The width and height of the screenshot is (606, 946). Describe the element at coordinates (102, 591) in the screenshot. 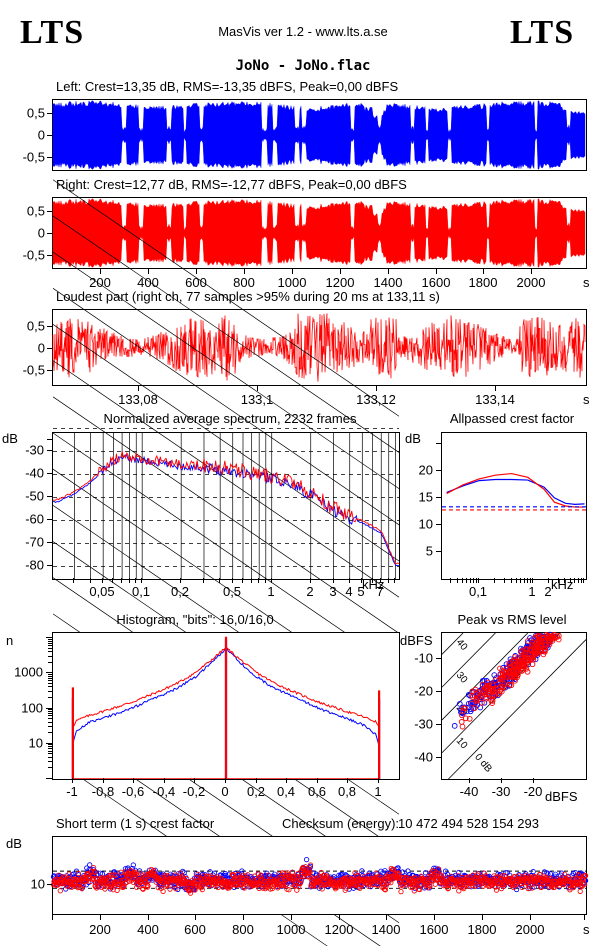

I see `spectrum-xtick-0: 0,05` at that location.